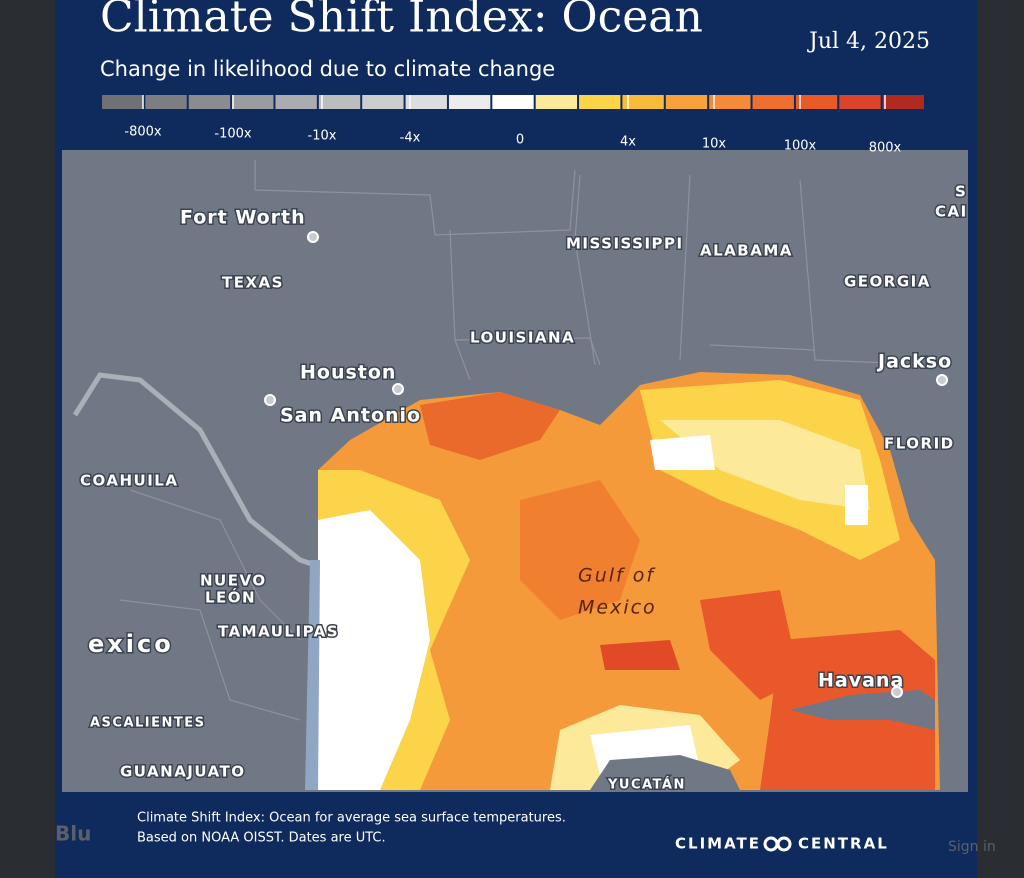 Image resolution: width=1024 pixels, height=878 pixels. I want to click on place-label: LOUISIANA, so click(522, 338).